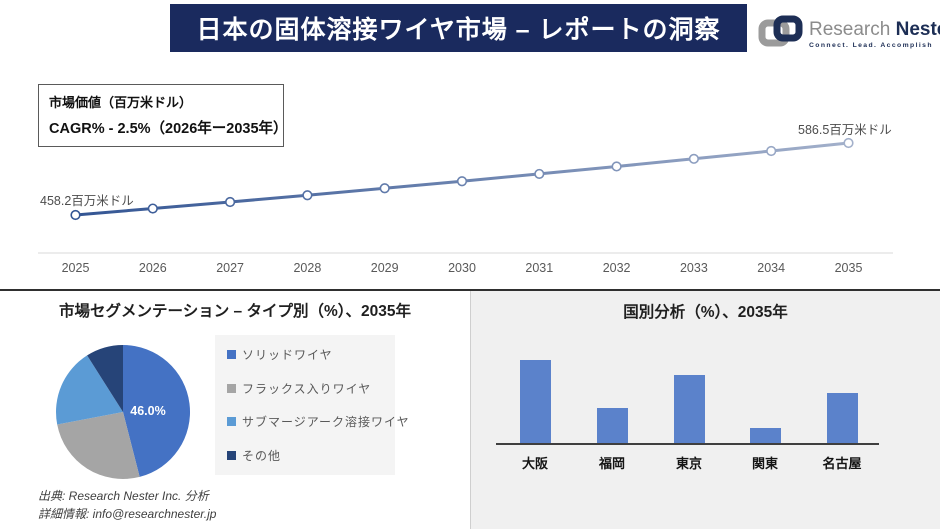  I want to click on line-start-value-label: 458.2百万米ドル, so click(87, 201).